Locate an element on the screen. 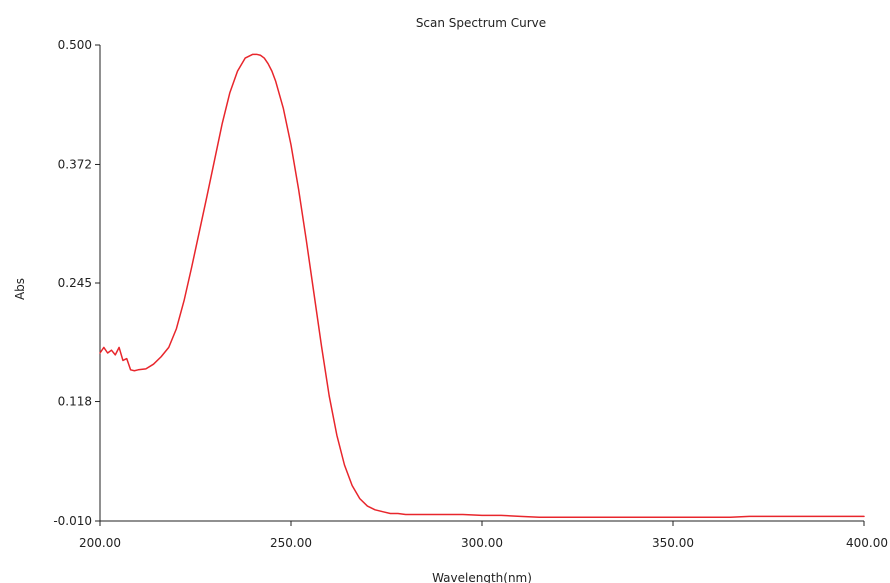 This screenshot has height=583, width=890. y-tick-label: 0.118 is located at coordinates (75, 402).